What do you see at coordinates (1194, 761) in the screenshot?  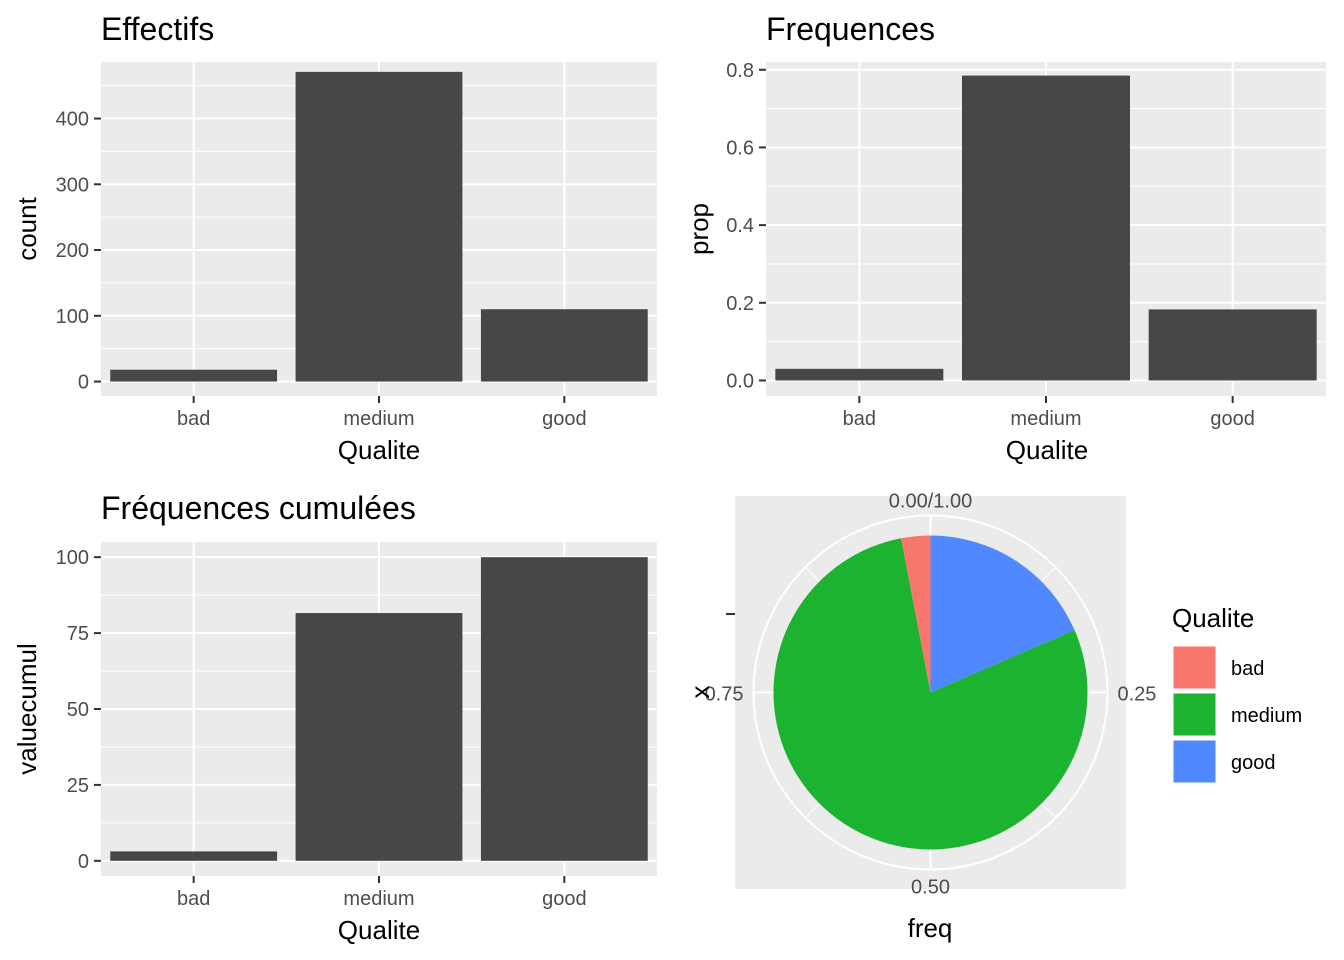 I see `legend-key-good` at bounding box center [1194, 761].